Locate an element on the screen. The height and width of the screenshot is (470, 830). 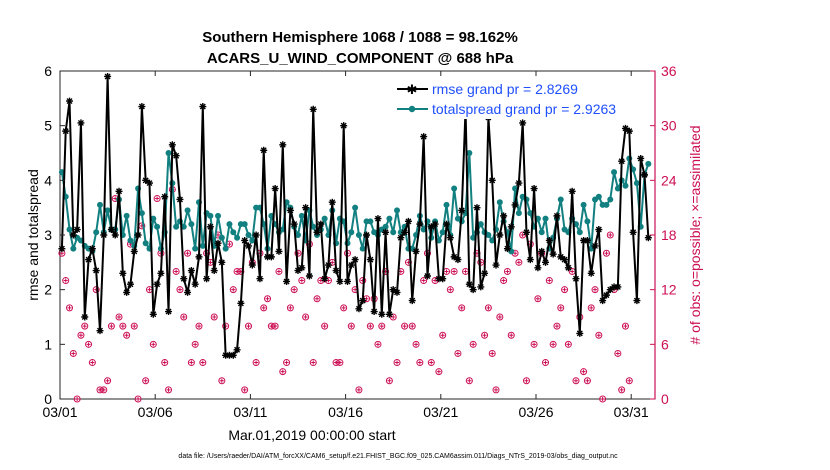
legend-spread-label: totalspread grand pr = 2.9263 is located at coordinates (524, 109).